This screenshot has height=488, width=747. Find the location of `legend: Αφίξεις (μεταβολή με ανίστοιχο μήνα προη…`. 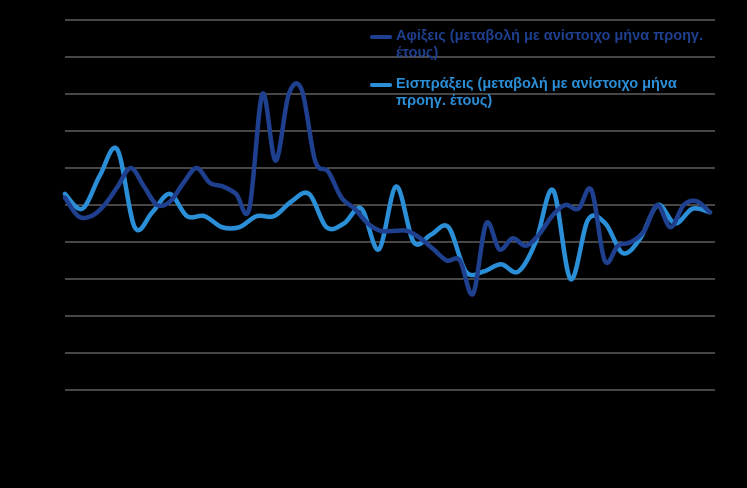

legend: Αφίξεις (μεταβολή με ανίστοιχο μήνα προη… is located at coordinates (550, 76).